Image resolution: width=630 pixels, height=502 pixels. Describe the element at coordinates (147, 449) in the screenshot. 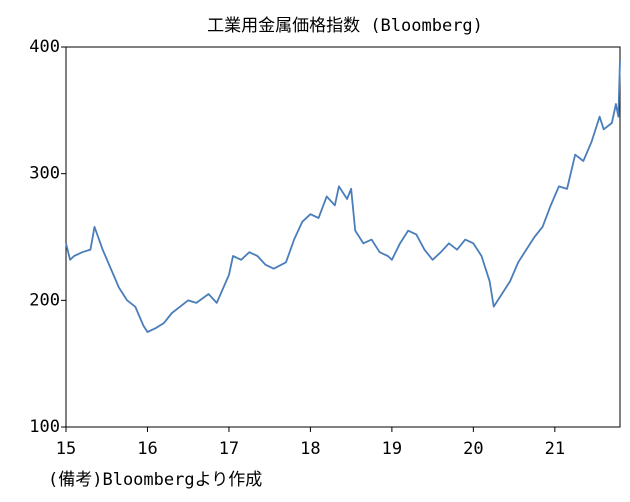

I see `x-tick-label: 16` at that location.